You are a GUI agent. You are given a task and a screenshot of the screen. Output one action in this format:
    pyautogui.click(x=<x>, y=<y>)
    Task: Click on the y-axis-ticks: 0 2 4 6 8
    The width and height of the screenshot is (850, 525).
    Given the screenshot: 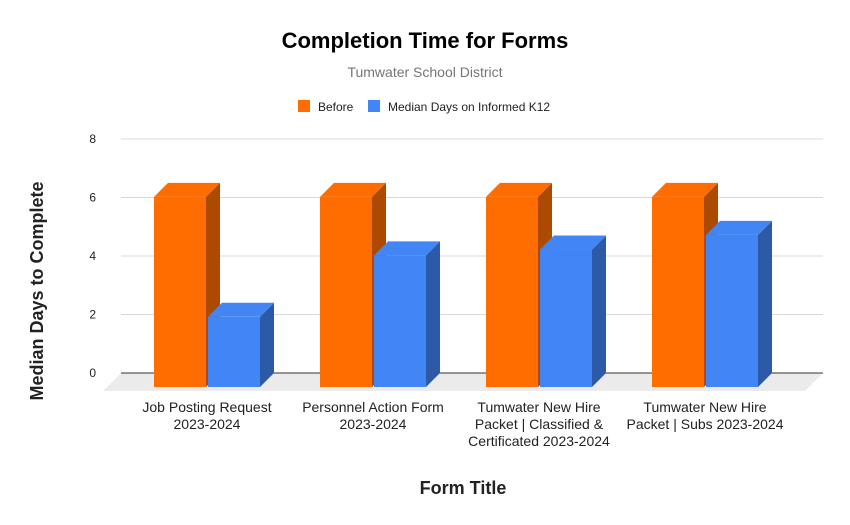 What is the action you would take?
    pyautogui.click(x=92, y=256)
    